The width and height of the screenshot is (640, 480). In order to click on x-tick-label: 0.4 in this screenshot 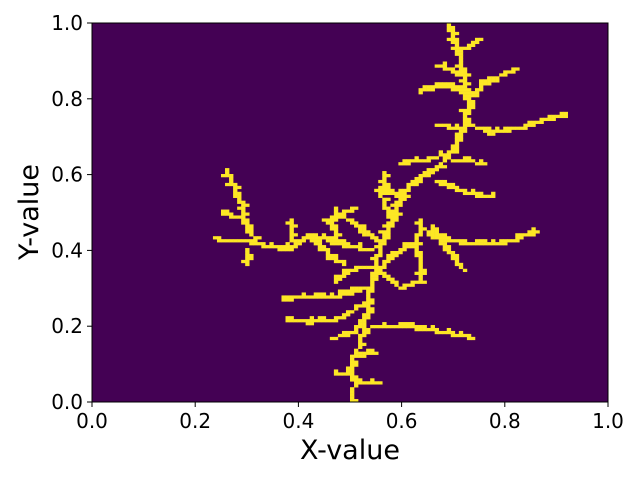, I will do `click(298, 421)`.